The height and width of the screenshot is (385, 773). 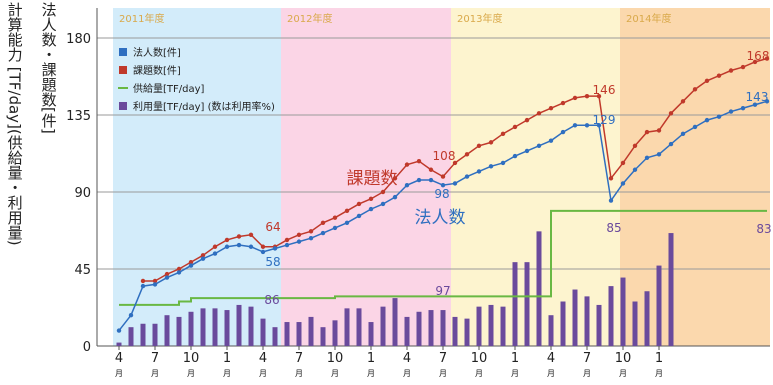 I want to click on value-label: 143, so click(x=757, y=97).